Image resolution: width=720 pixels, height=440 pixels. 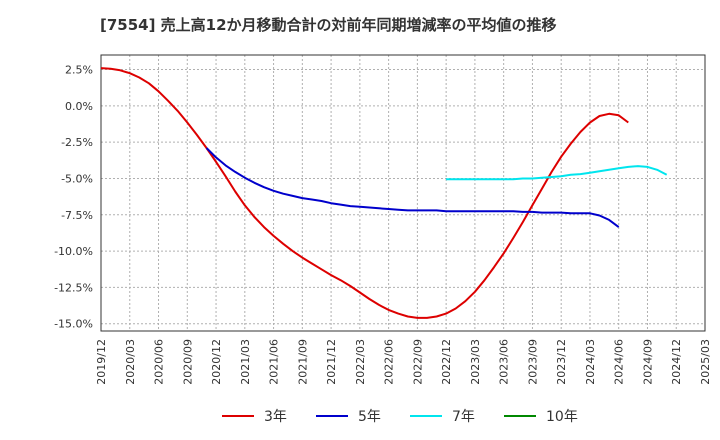 What do you see at coordinates (369, 417) in the screenshot?
I see `legend-label: 5年` at bounding box center [369, 417].